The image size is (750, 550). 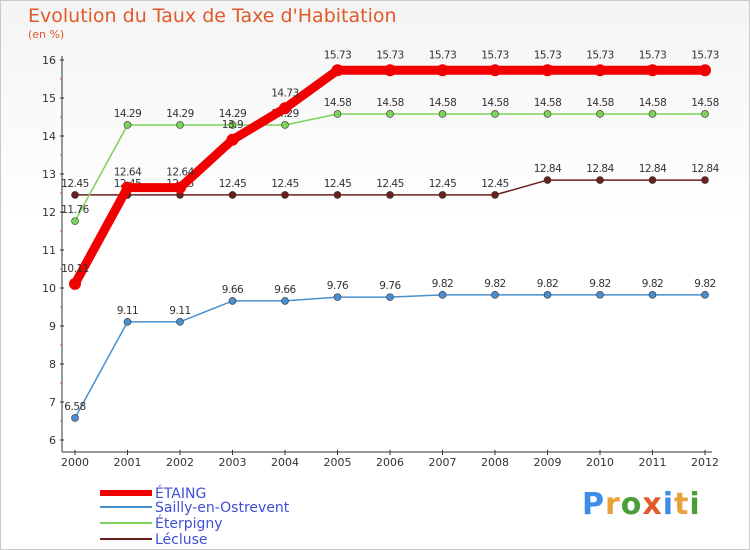 I want to click on logo-letter: P, so click(x=593, y=504).